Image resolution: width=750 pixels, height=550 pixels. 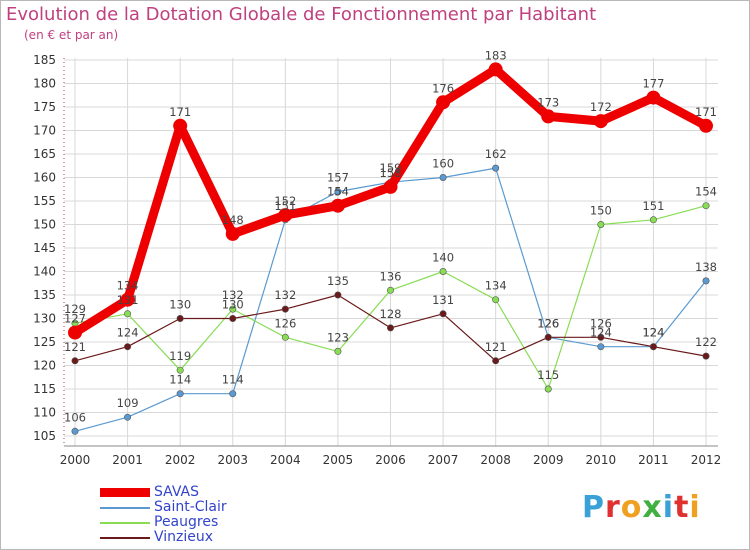 I want to click on data-label-vinzieux: 126, so click(x=548, y=323).